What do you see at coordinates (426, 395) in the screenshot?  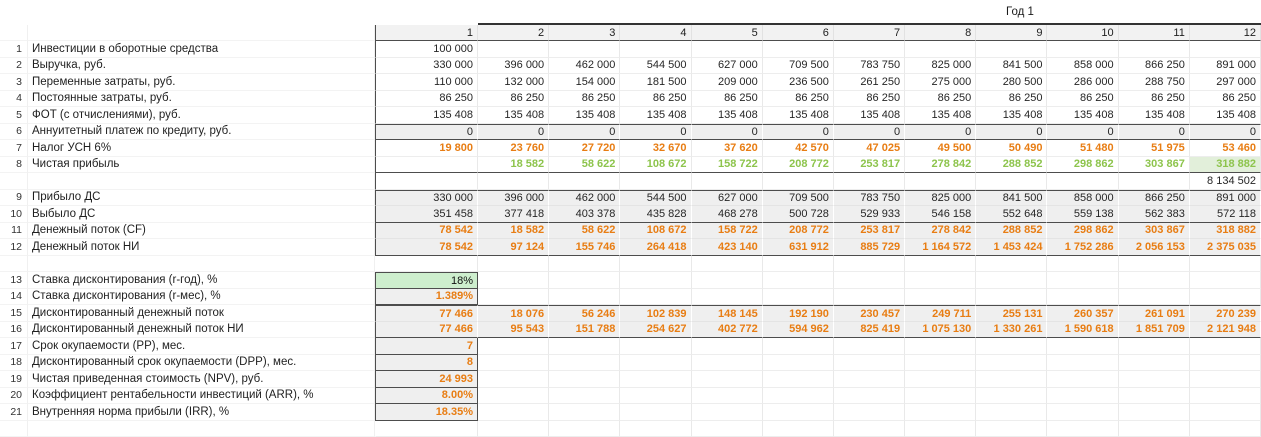 I see `cell: 8.00%` at bounding box center [426, 395].